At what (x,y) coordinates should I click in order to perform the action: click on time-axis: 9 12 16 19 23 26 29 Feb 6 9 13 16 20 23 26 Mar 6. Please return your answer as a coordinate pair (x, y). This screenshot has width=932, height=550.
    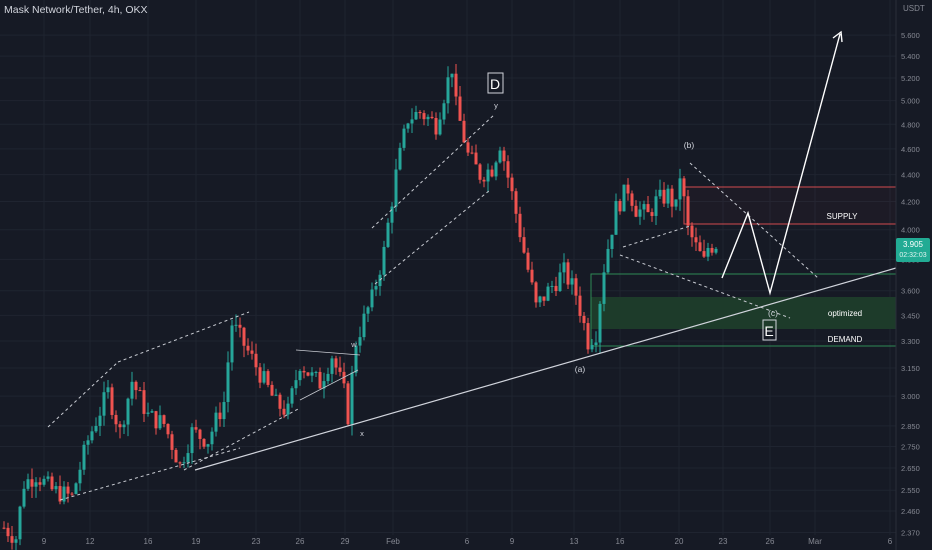
    Looking at the image, I should click on (467, 541).